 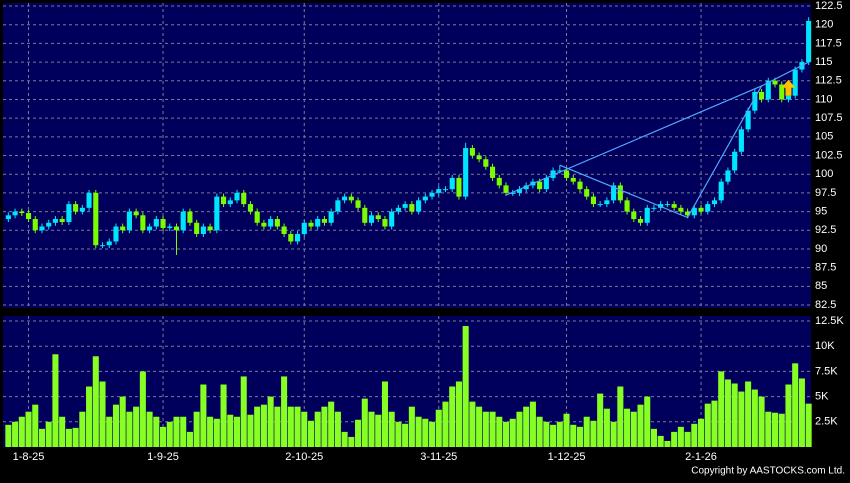 What do you see at coordinates (825, 193) in the screenshot?
I see `y-tick-label: 97.5` at bounding box center [825, 193].